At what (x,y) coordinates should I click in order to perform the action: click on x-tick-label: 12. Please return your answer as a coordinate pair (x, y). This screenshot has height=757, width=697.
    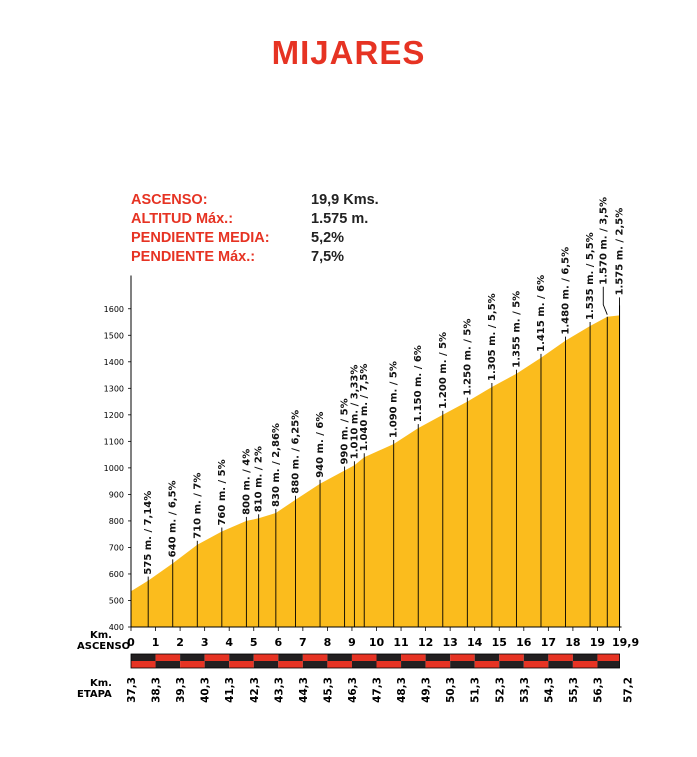
    Looking at the image, I should click on (425, 642).